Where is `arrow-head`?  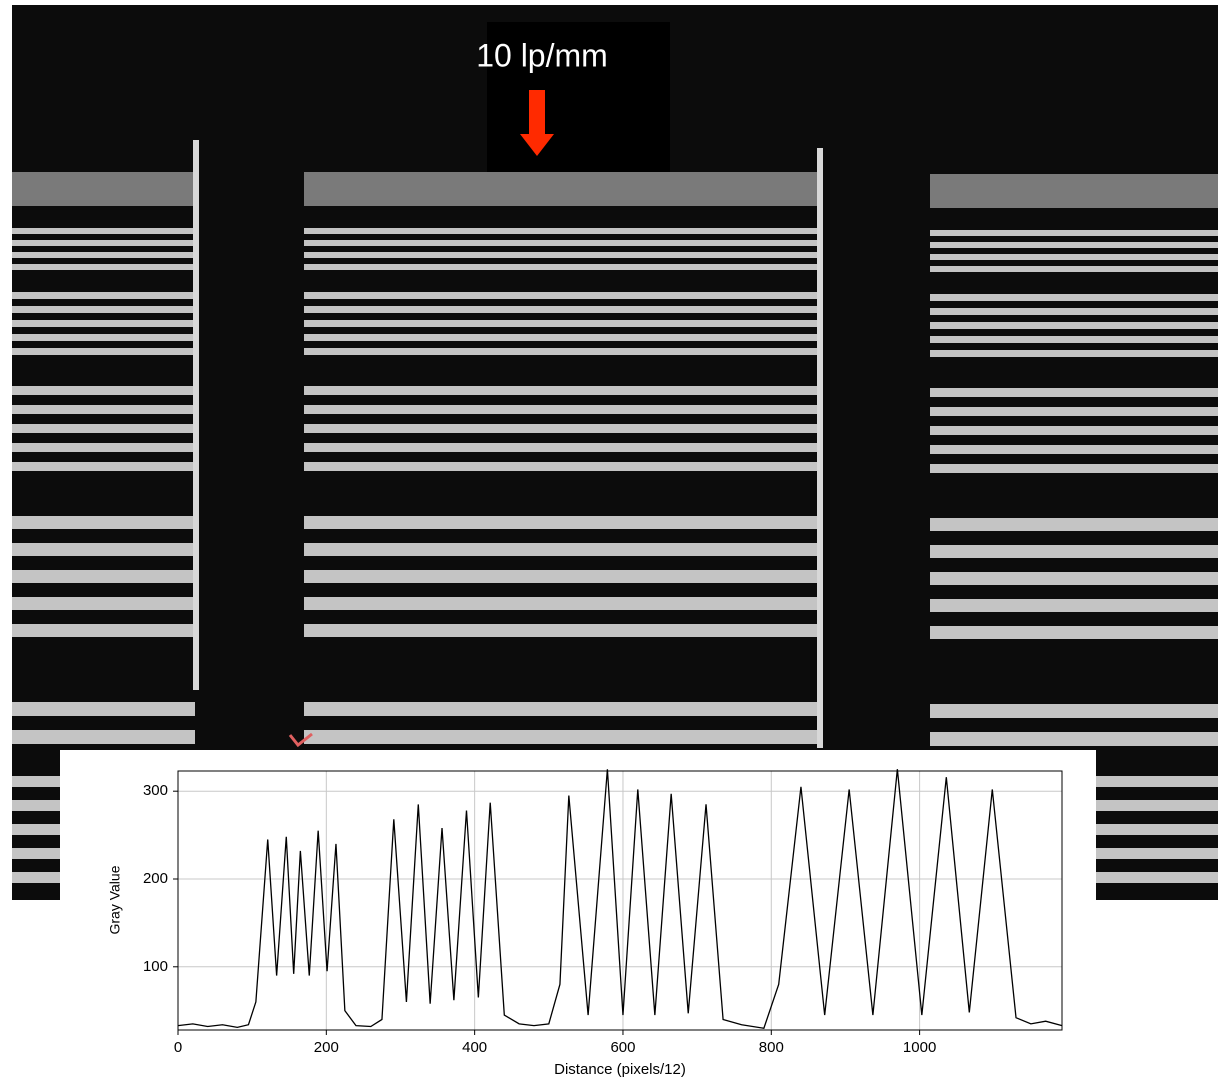
arrow-head is located at coordinates (537, 145).